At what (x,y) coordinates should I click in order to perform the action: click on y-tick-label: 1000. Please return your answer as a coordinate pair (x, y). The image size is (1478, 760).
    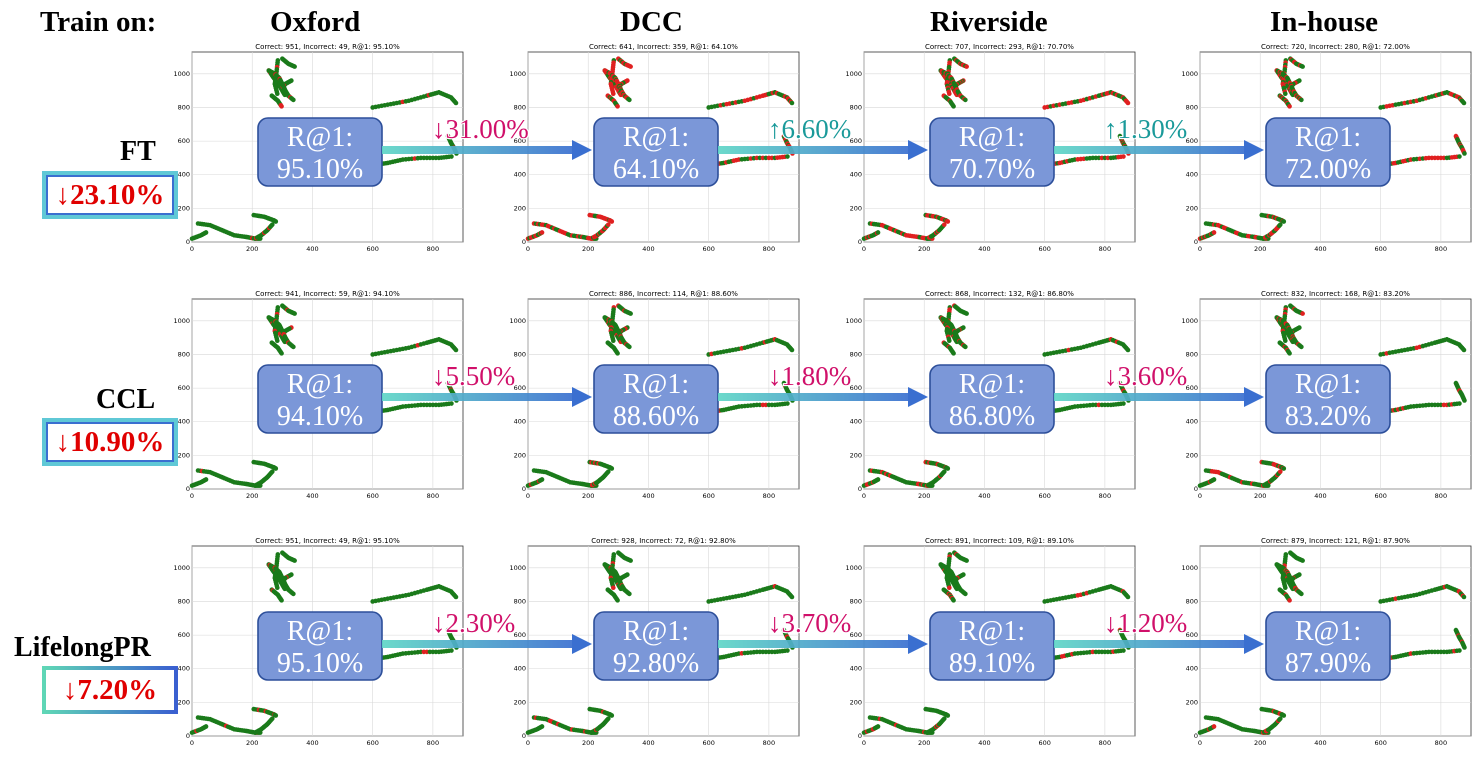
    Looking at the image, I should click on (517, 568).